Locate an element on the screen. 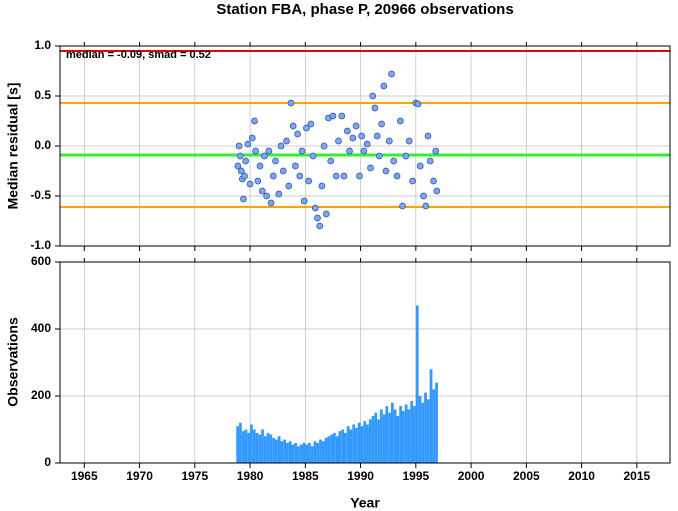 This screenshot has height=511, width=678. y-axis-label: Median residual [s] is located at coordinates (13, 146).